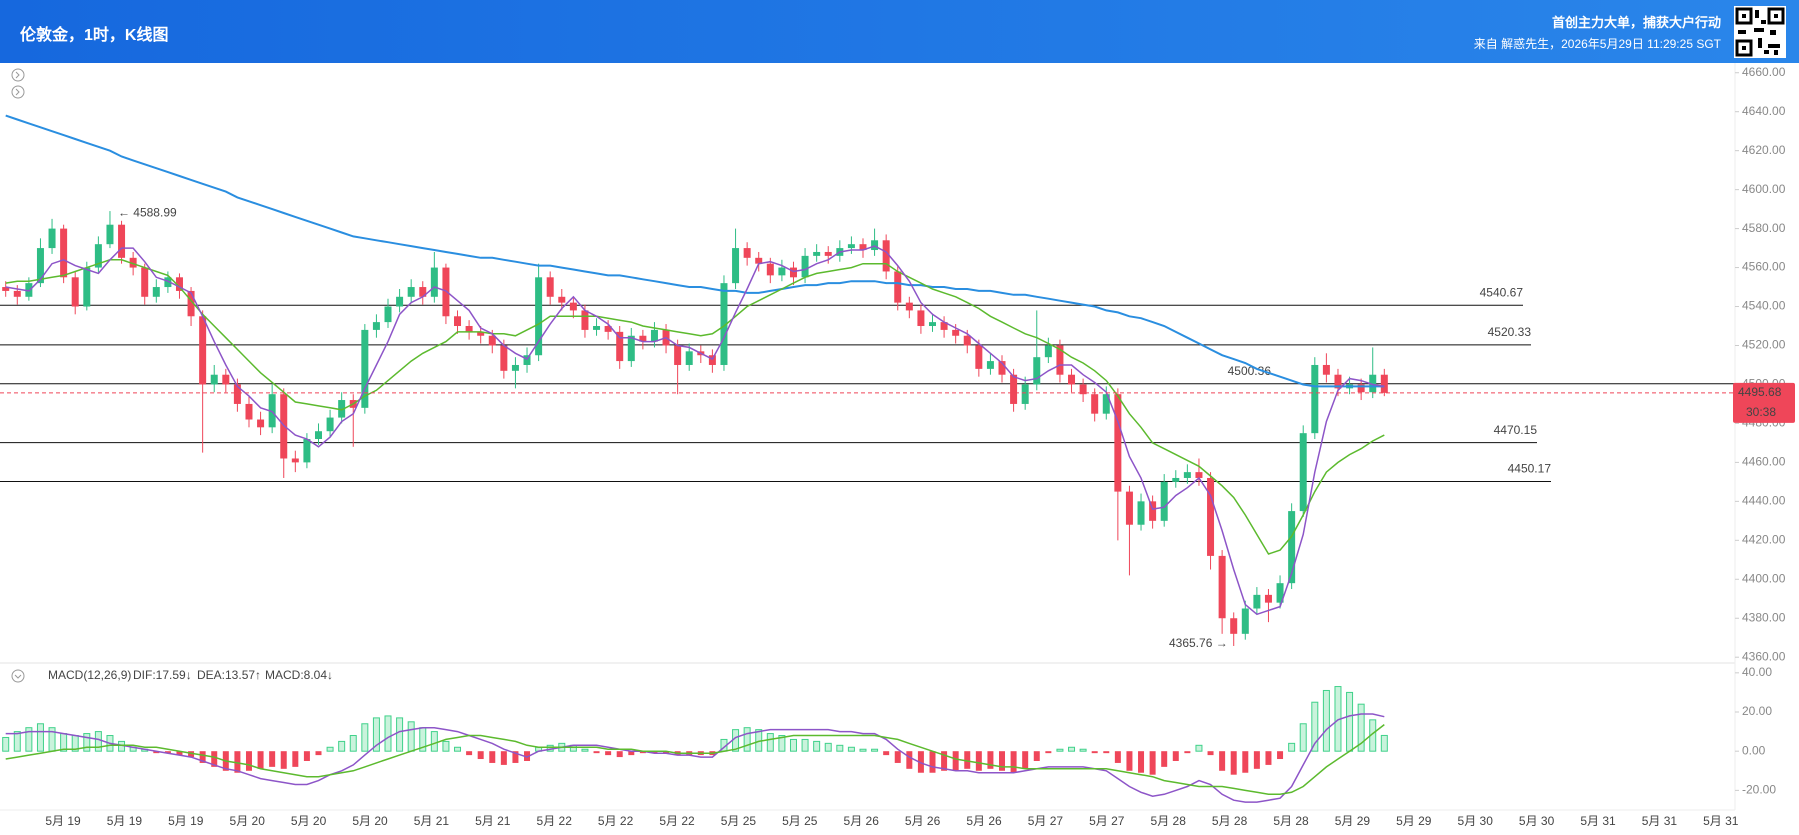  What do you see at coordinates (309, 821) in the screenshot?
I see `x-tick-label: 5月 20` at bounding box center [309, 821].